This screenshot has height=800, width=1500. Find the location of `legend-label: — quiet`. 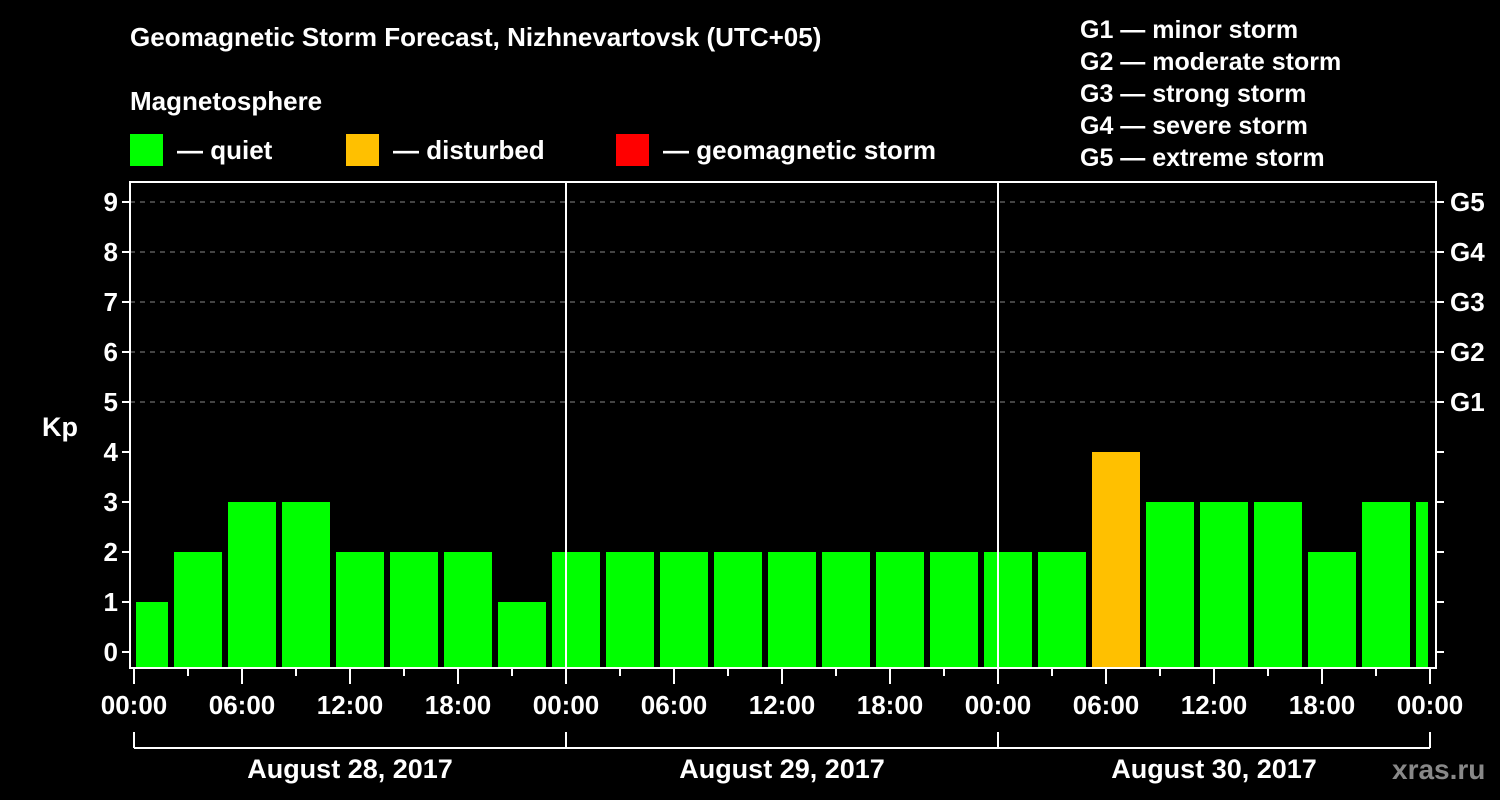

legend-label: — quiet is located at coordinates (225, 149).